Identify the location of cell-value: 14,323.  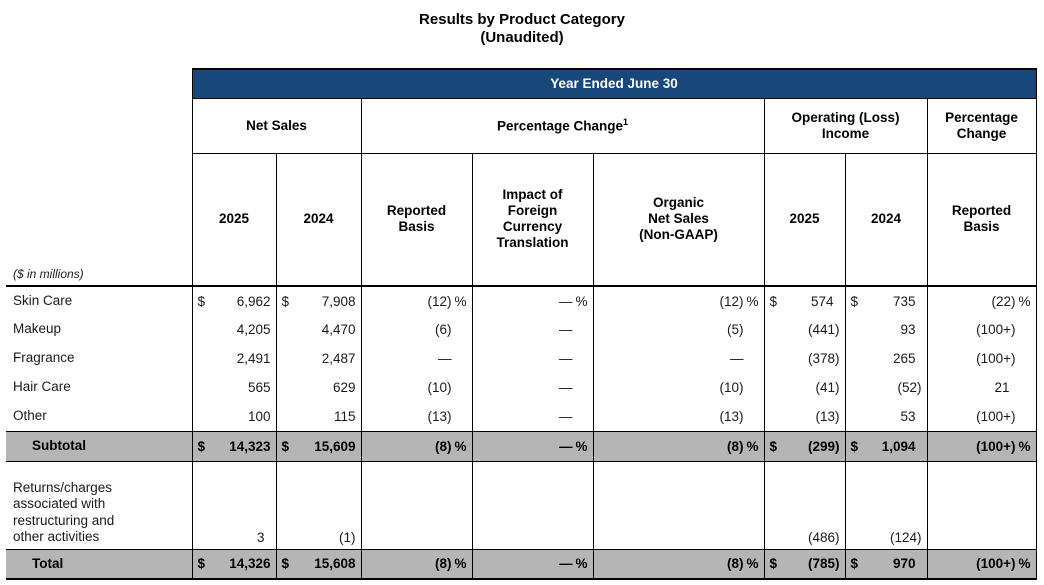
(250, 446).